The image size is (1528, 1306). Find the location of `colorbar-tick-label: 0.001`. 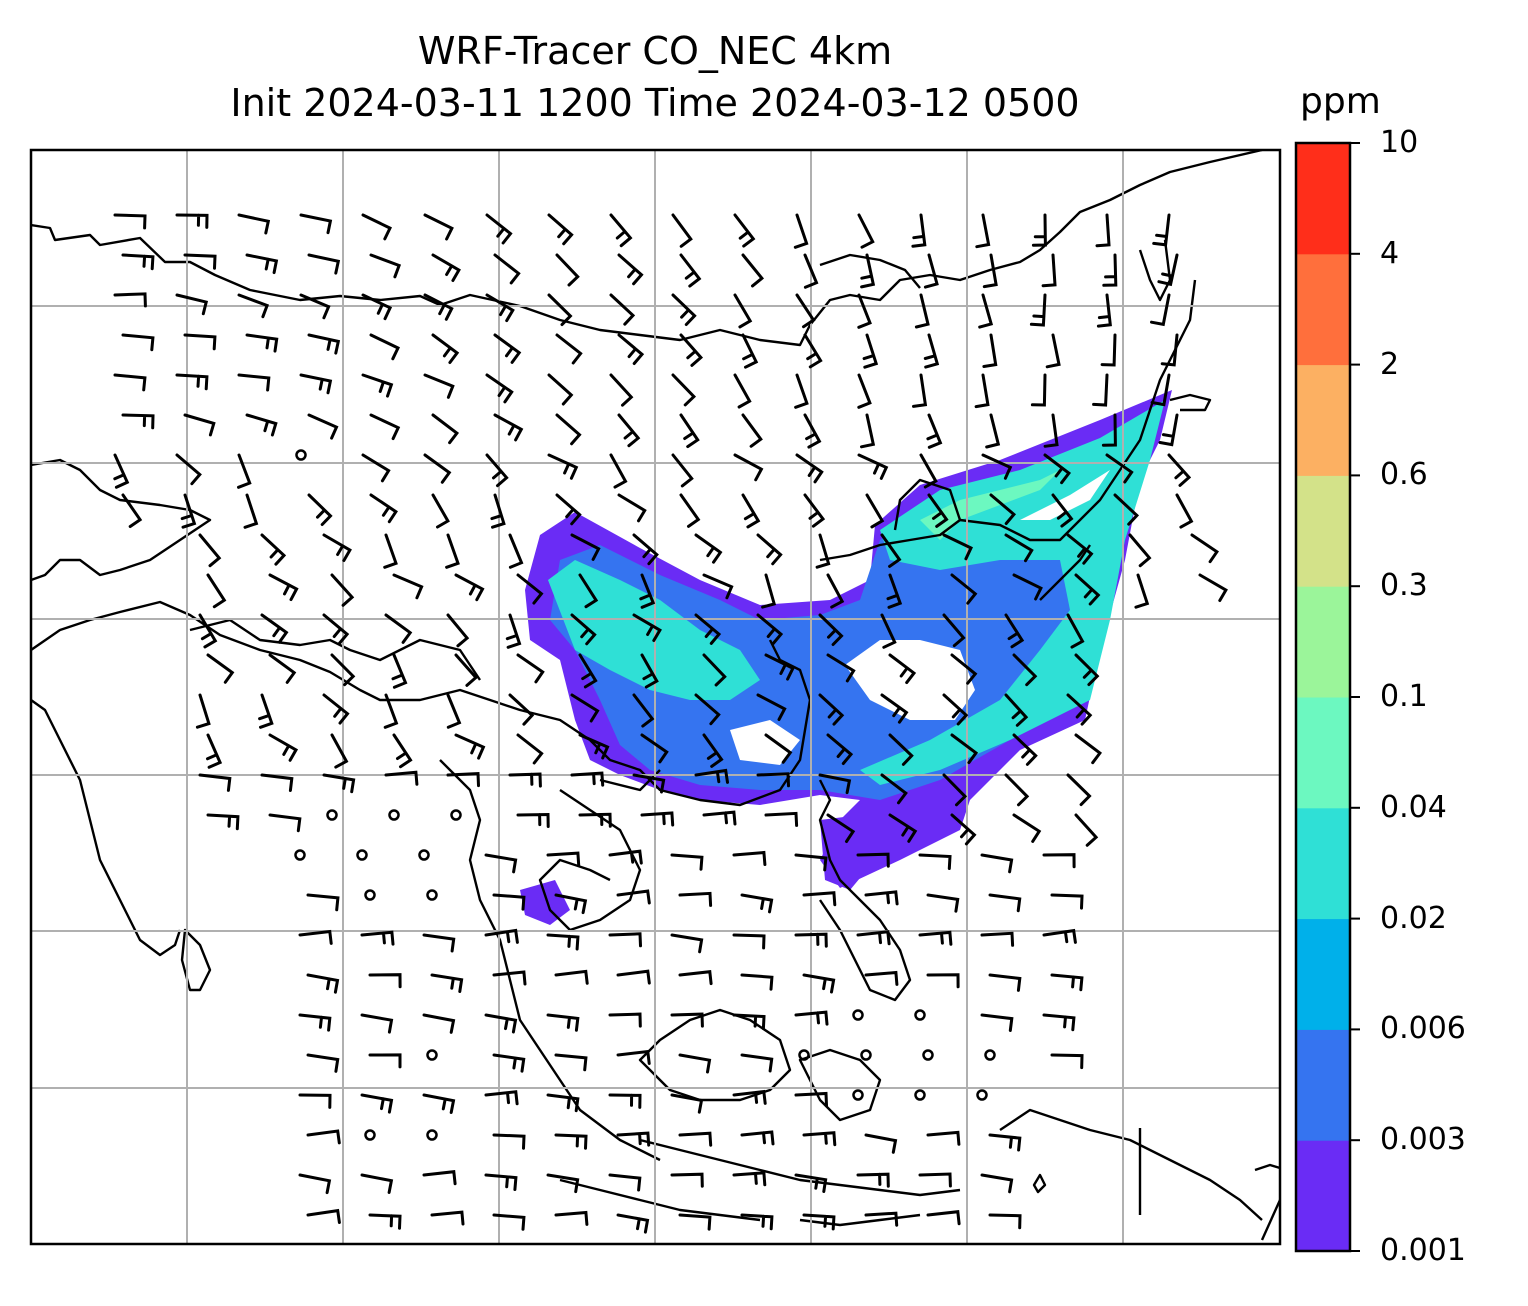

colorbar-tick-label: 0.001 is located at coordinates (1423, 1250).